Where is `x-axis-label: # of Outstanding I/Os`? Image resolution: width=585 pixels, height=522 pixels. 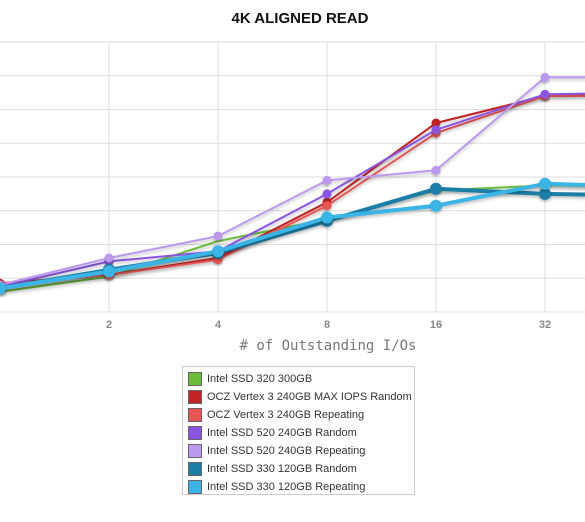 x-axis-label: # of Outstanding I/Os is located at coordinates (327, 346).